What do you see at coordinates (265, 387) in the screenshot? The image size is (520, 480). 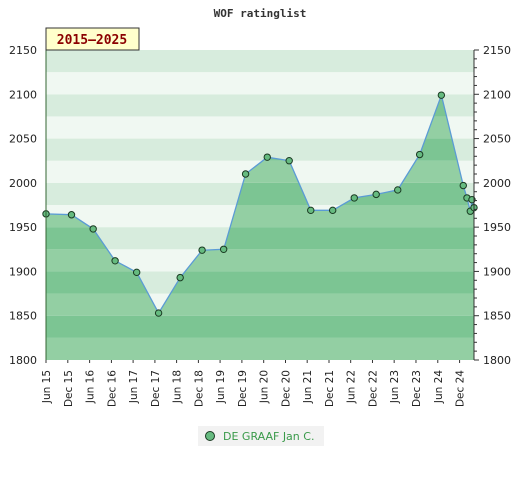 I see `x-tick-label: Jun 20` at bounding box center [265, 387].